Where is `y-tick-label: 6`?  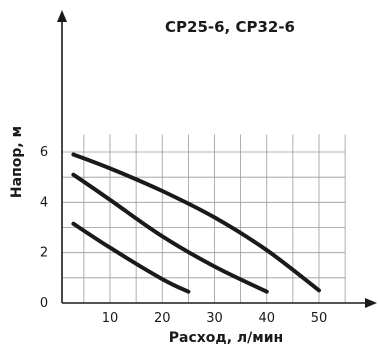 y-tick-label: 6 is located at coordinates (44, 152).